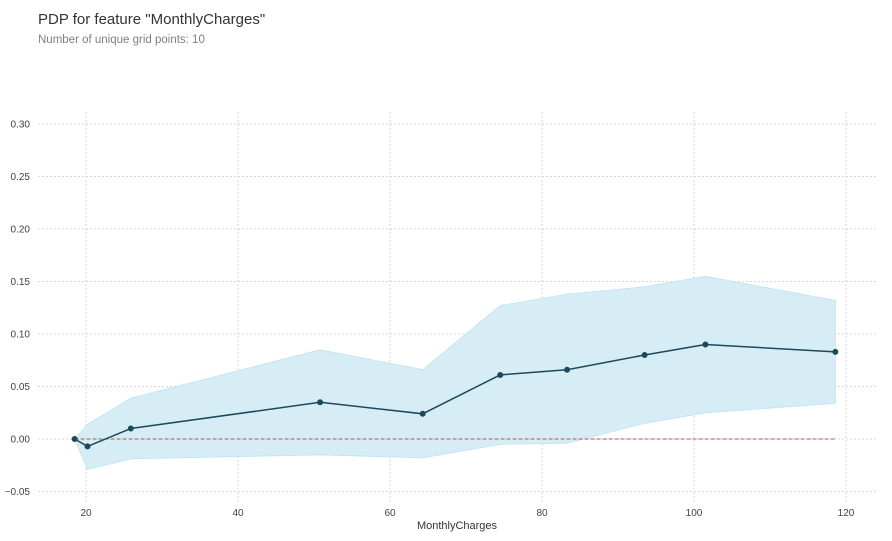  I want to click on chart-title: PDP for feature "MonthlyCharges", so click(152, 19).